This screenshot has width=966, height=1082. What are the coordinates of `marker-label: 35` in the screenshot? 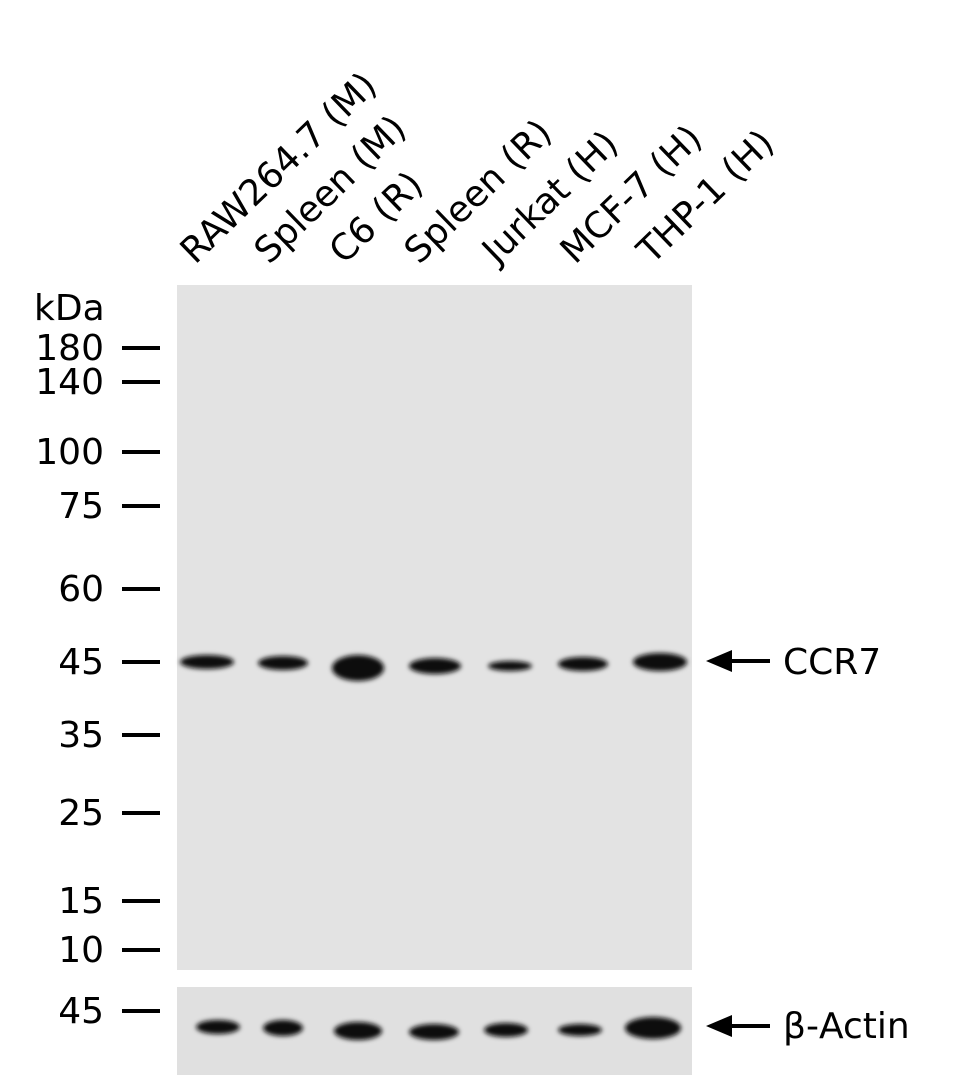 It's located at (81, 735).